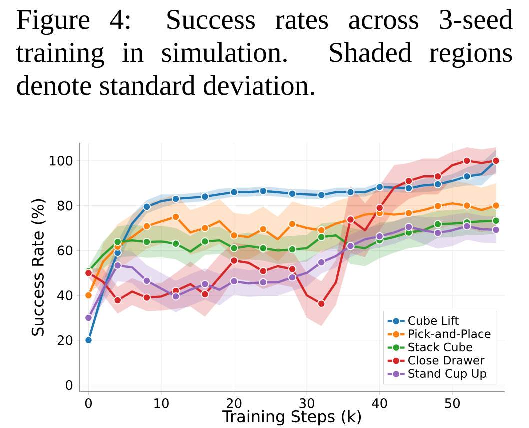 This screenshot has height=428, width=529. What do you see at coordinates (447, 374) in the screenshot?
I see `legend-label: Stand Cup Up` at bounding box center [447, 374].